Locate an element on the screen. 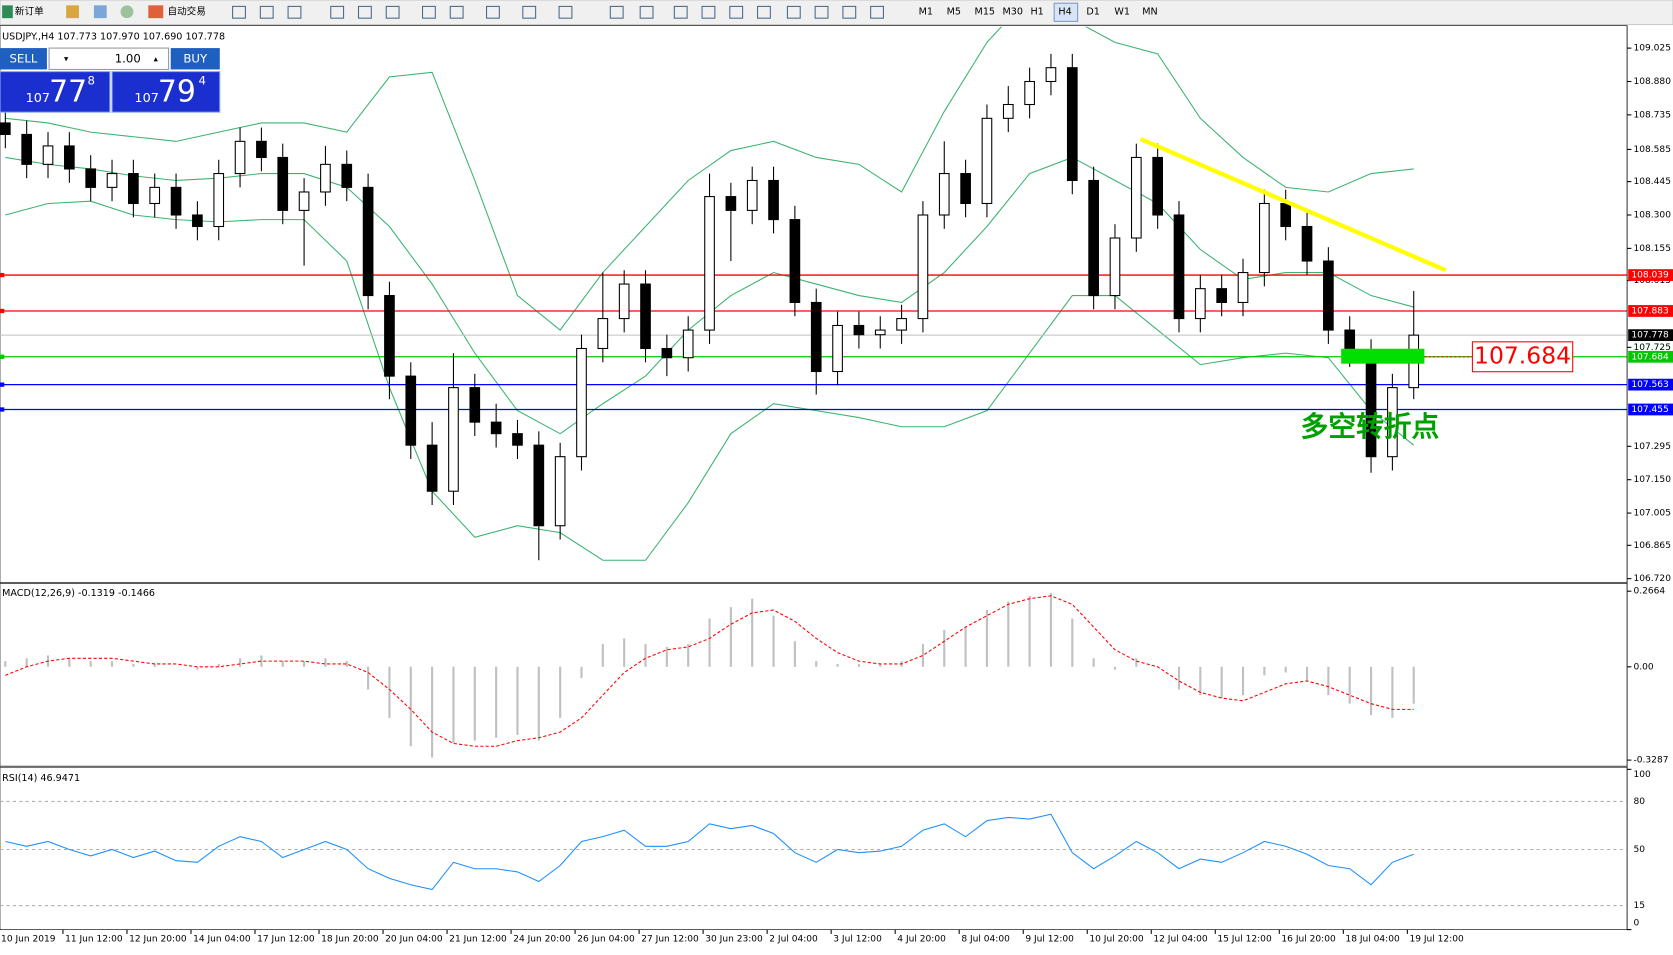 The height and width of the screenshot is (955, 1673). rsi-line is located at coordinates (709, 852).